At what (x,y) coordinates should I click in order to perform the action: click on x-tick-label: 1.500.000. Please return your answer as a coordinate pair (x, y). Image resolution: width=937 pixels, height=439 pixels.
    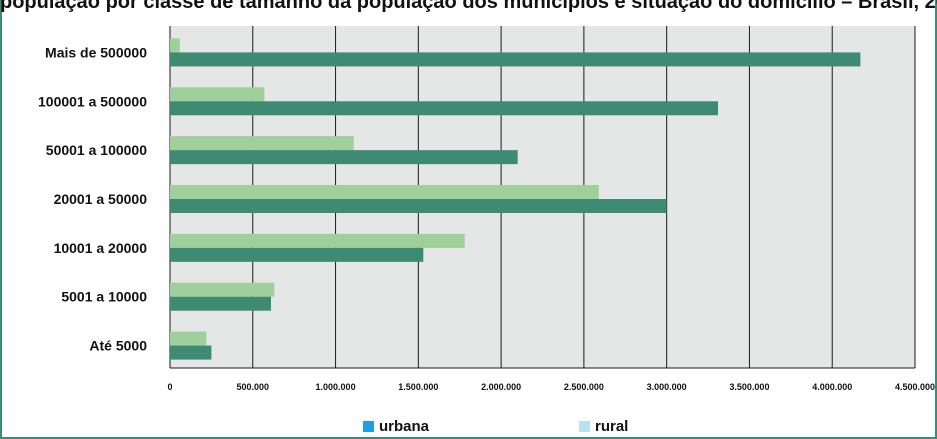
    Looking at the image, I should click on (418, 387).